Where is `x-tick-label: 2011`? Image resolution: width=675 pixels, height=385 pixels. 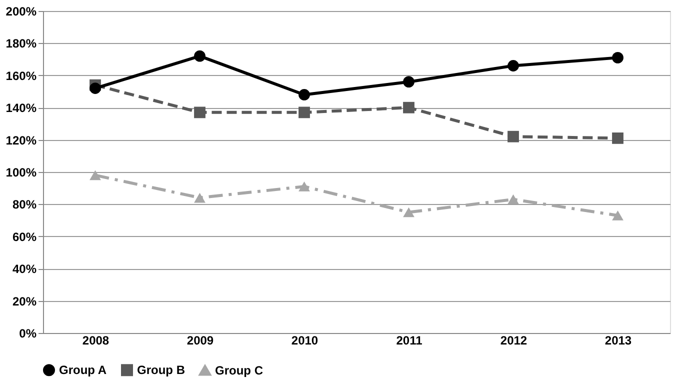
x-tick-label: 2011 is located at coordinates (409, 341).